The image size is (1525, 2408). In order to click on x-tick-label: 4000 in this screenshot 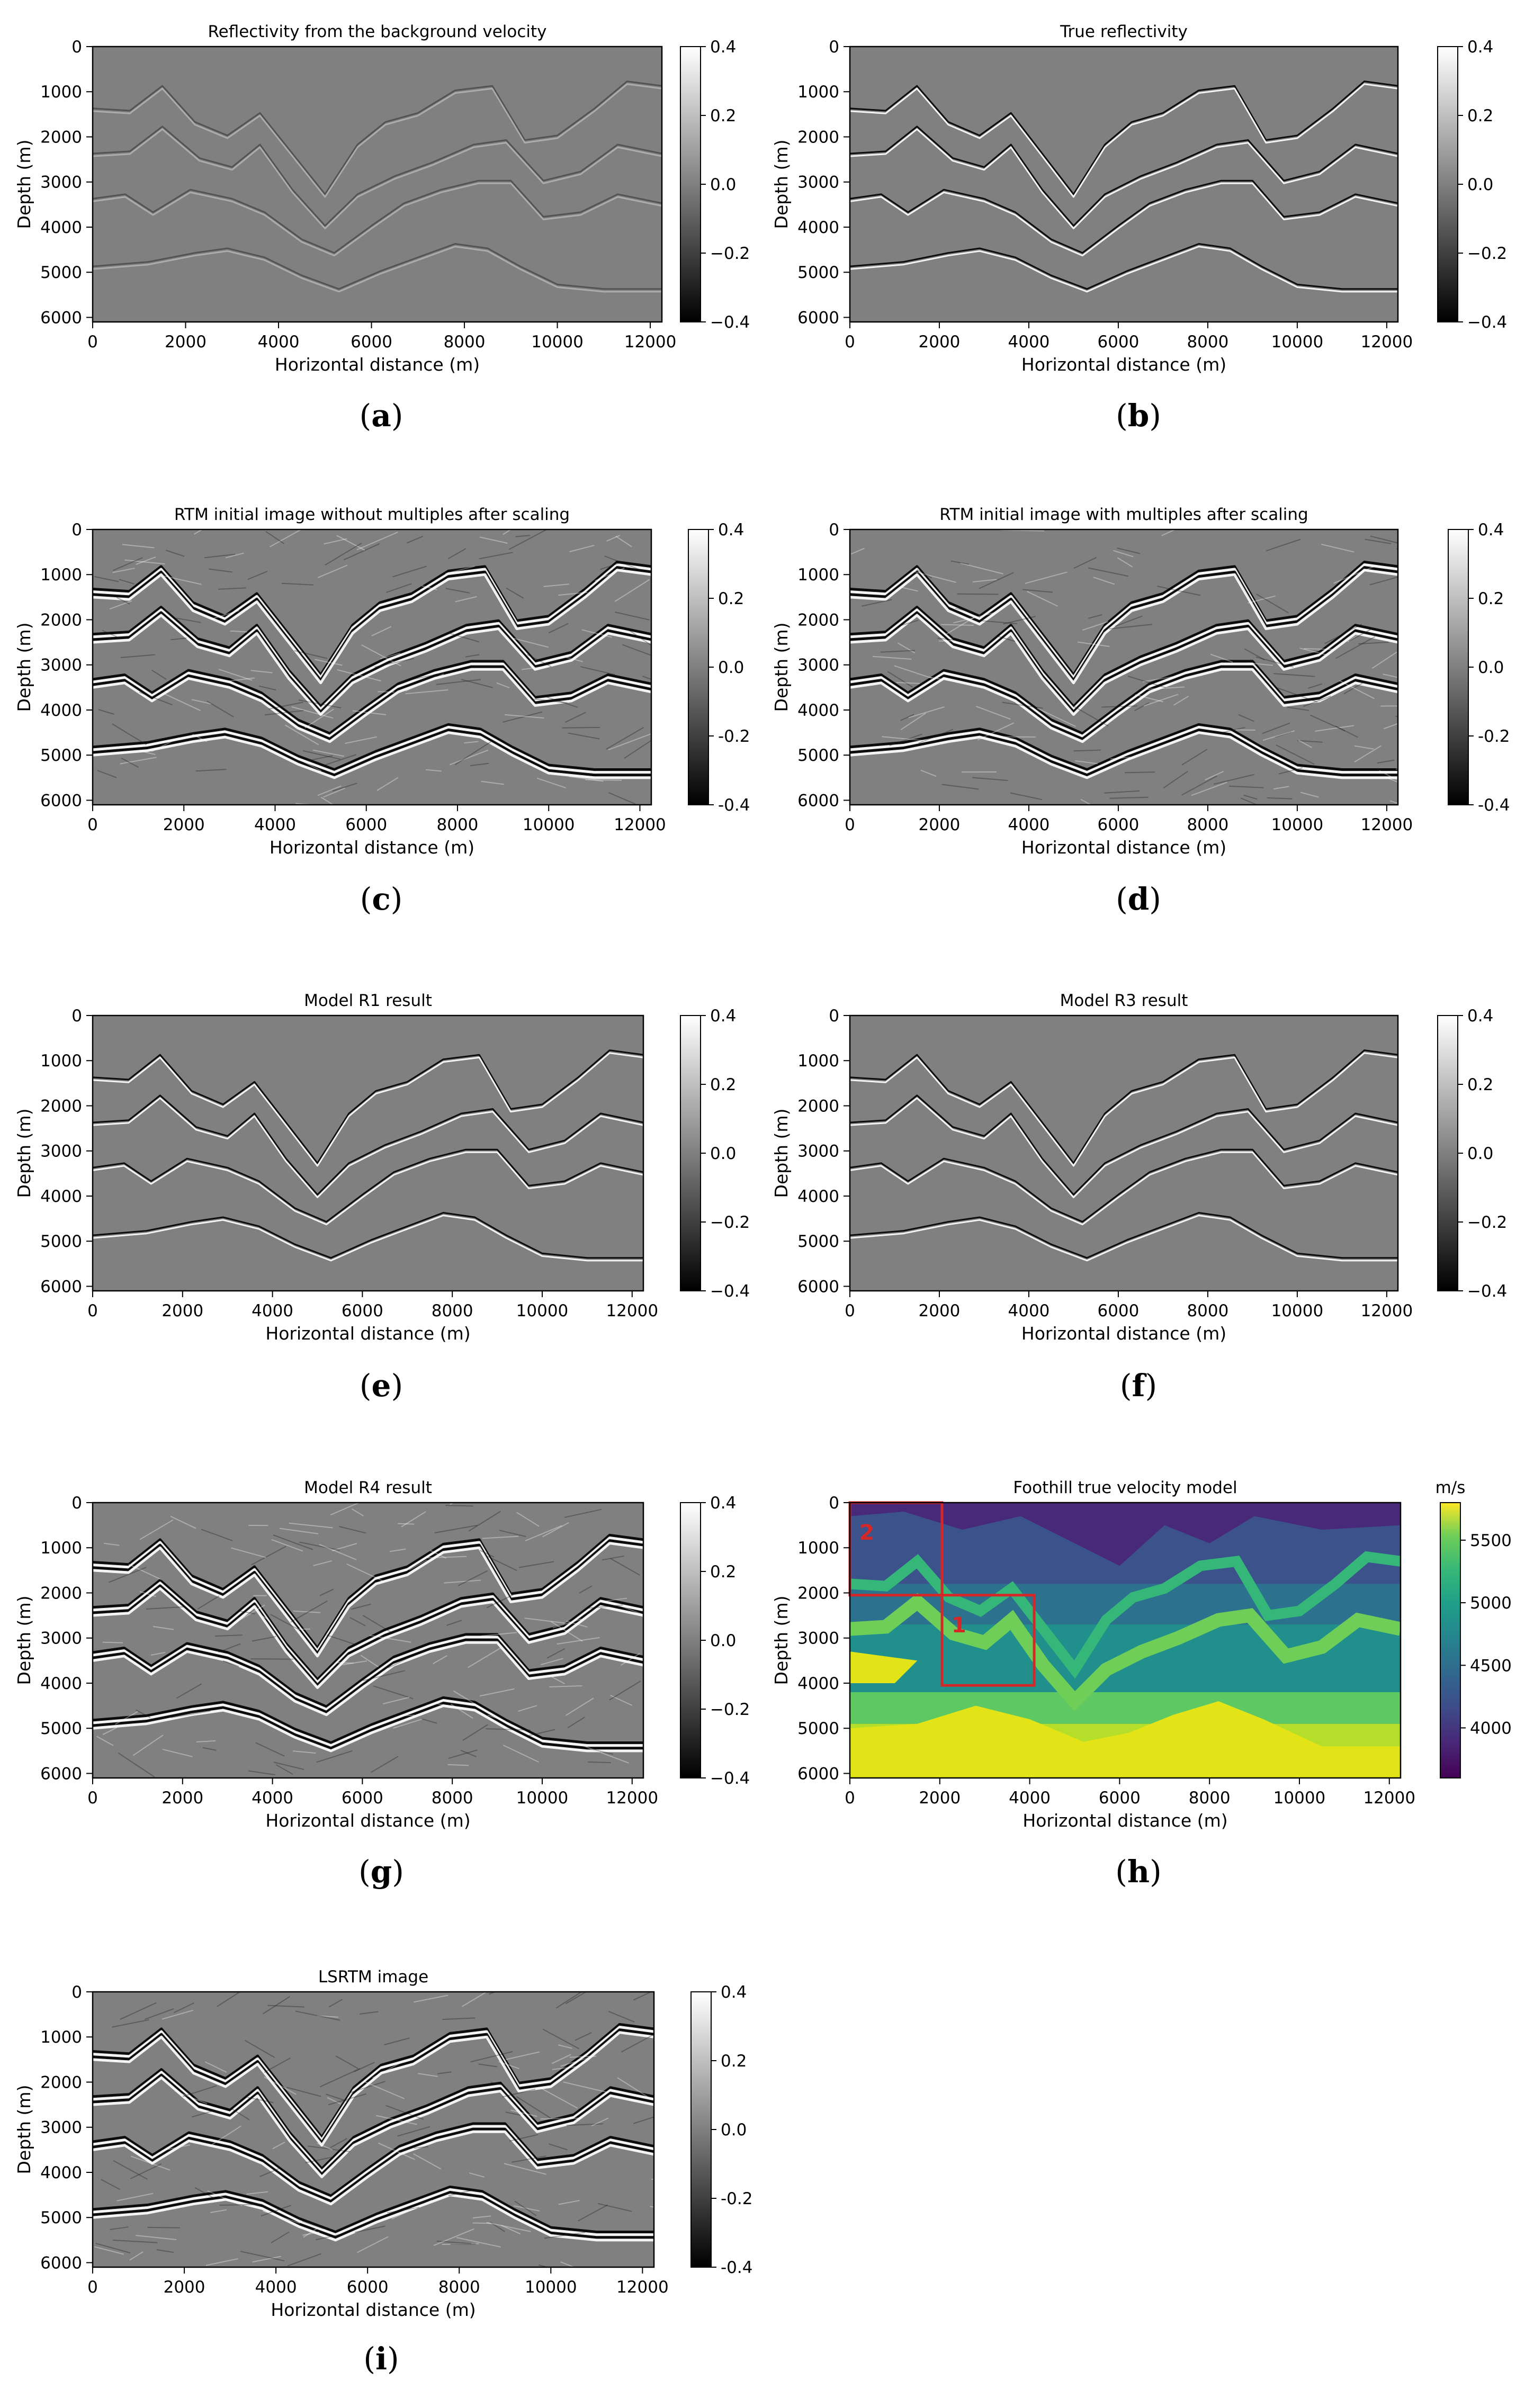, I will do `click(1029, 1310)`.